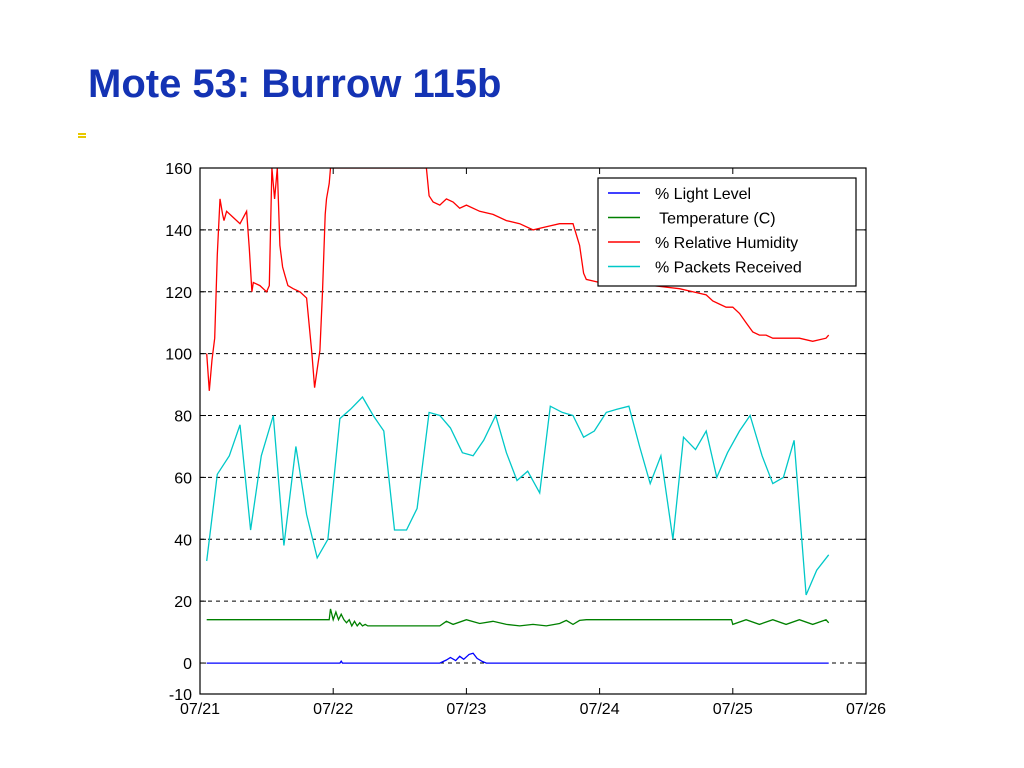 The width and height of the screenshot is (1024, 768). What do you see at coordinates (466, 709) in the screenshot?
I see `x-tick-label: 07/23` at bounding box center [466, 709].